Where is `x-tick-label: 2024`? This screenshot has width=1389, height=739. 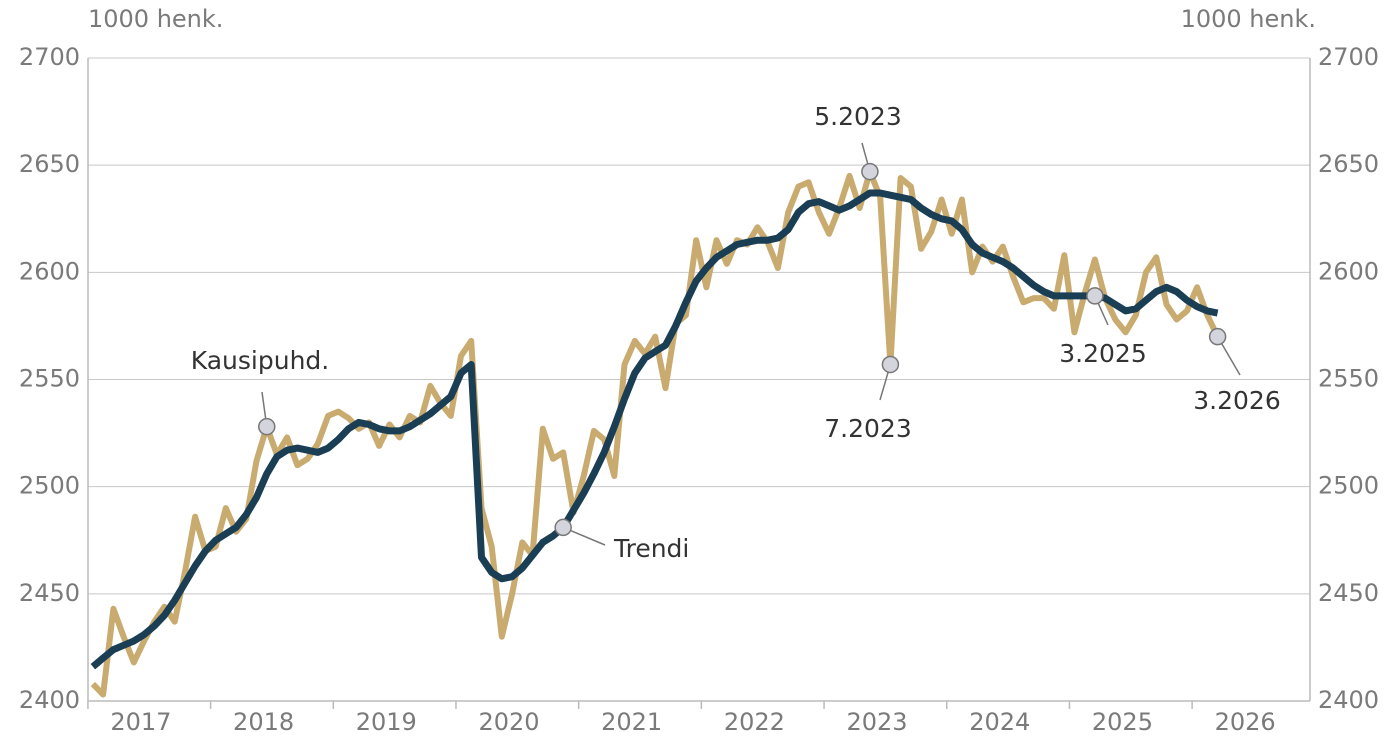 x-tick-label: 2024 is located at coordinates (999, 722).